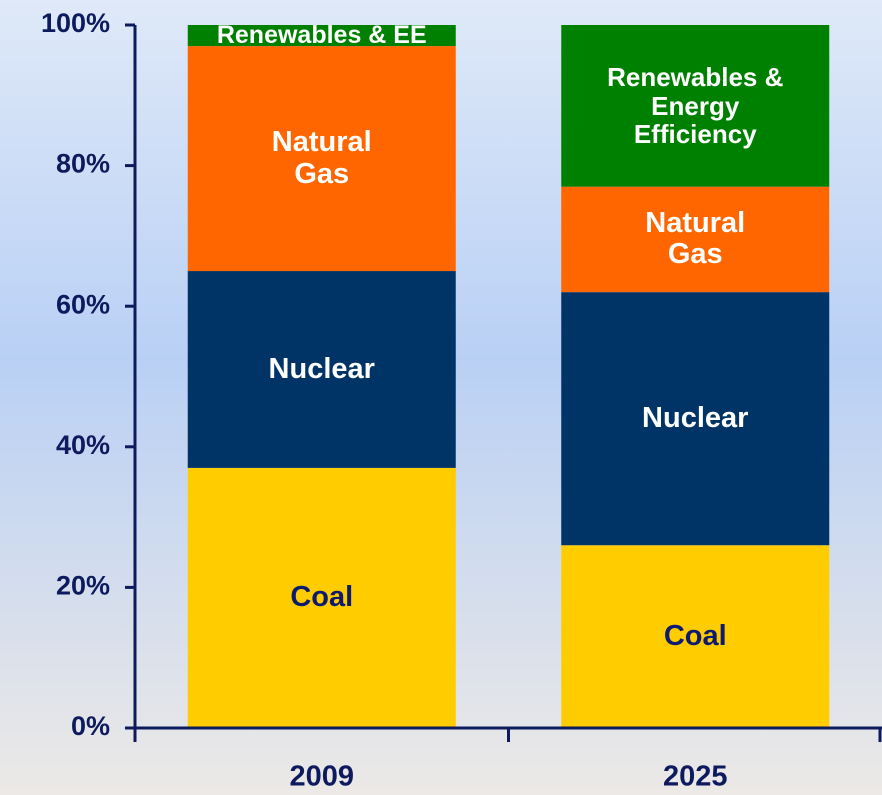  Describe the element at coordinates (83, 304) in the screenshot. I see `y-tick-label: 60%` at that location.